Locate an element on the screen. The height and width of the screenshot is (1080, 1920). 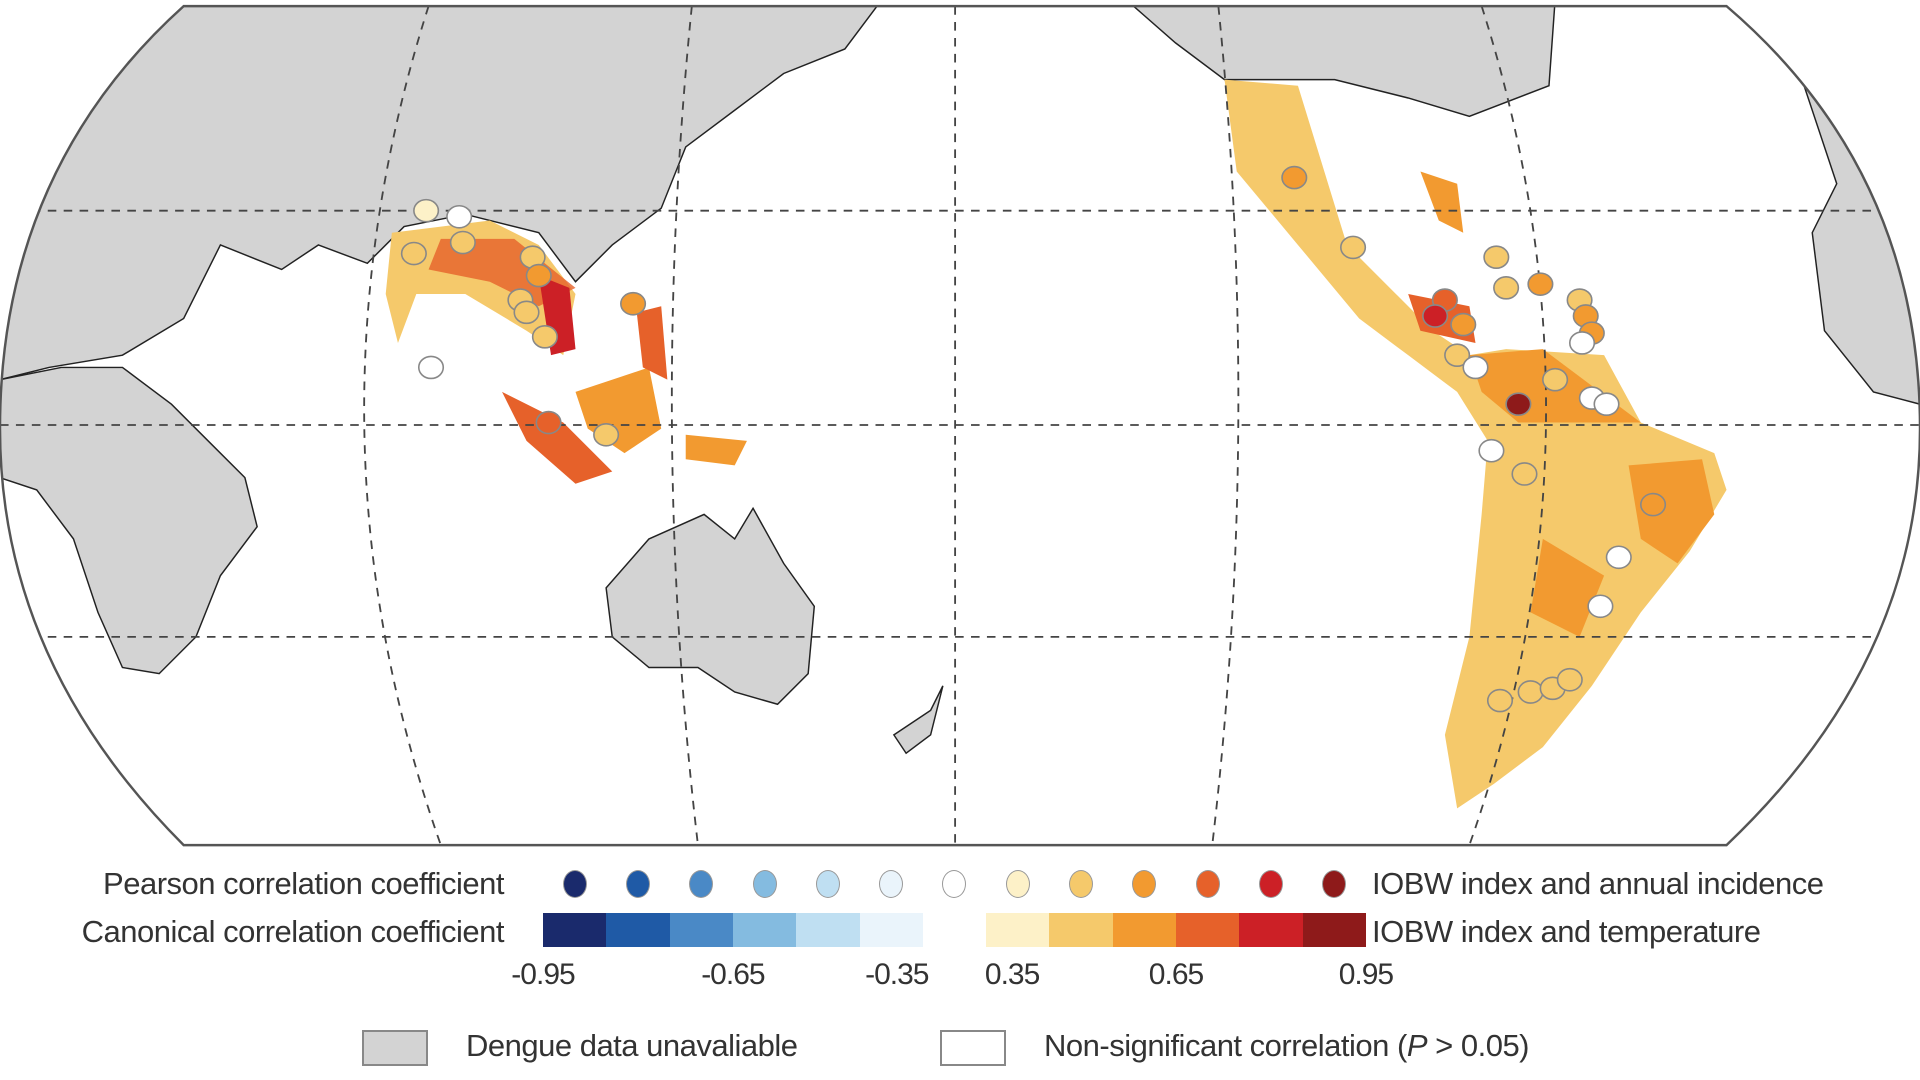
africa is located at coordinates (129, 520).